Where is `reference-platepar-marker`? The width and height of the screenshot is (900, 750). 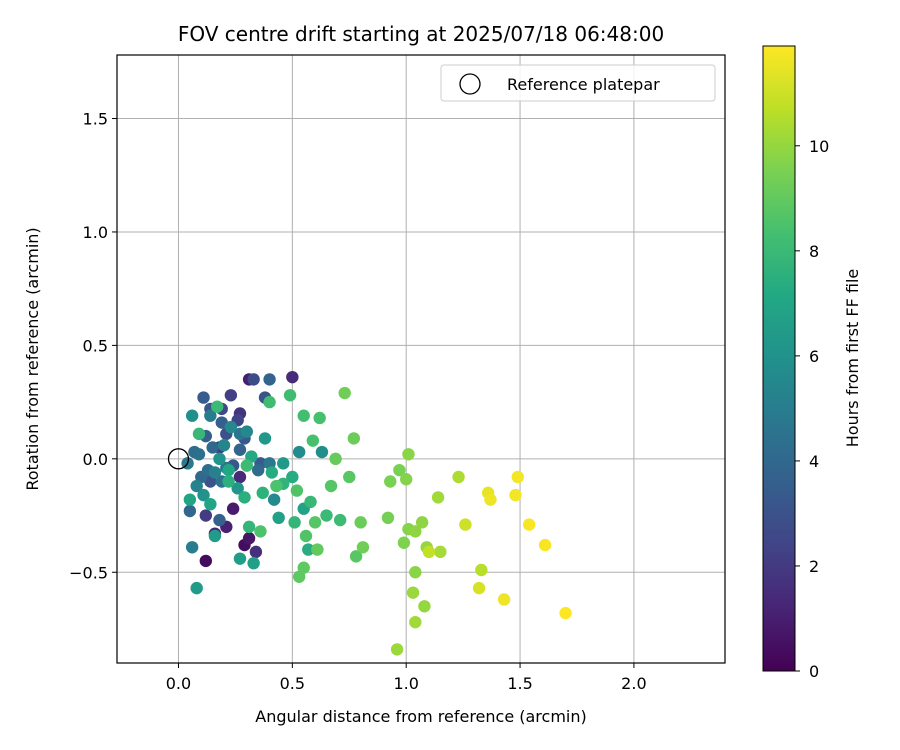
reference-platepar-marker is located at coordinates (178, 459).